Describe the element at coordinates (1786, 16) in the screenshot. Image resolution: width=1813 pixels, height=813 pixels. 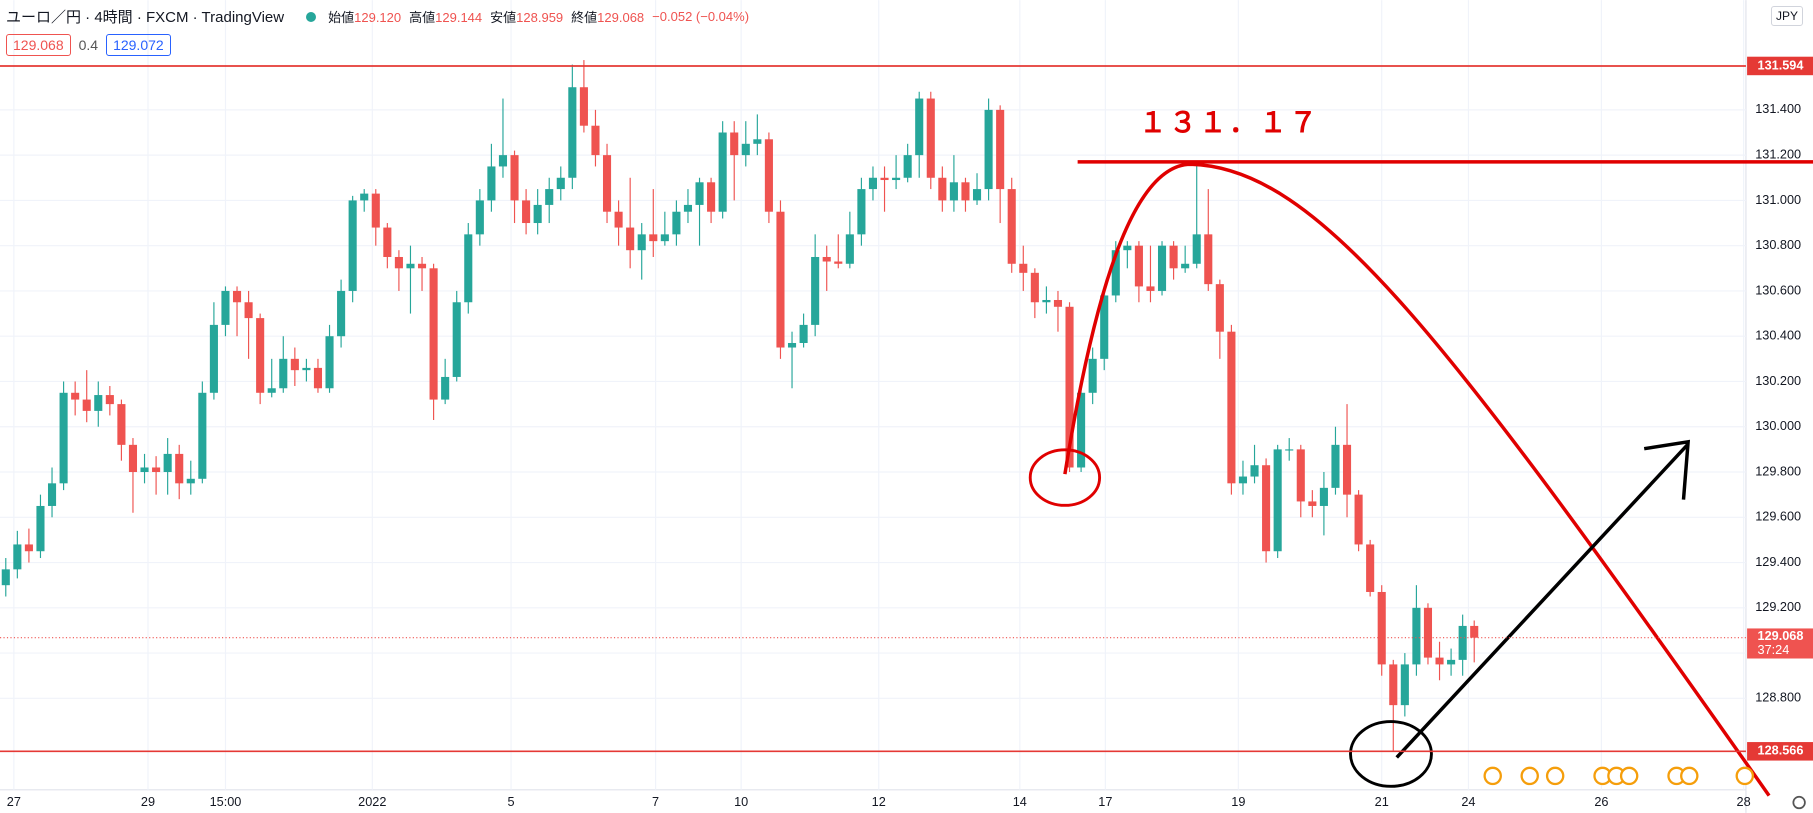
I see `currency: JPY` at that location.